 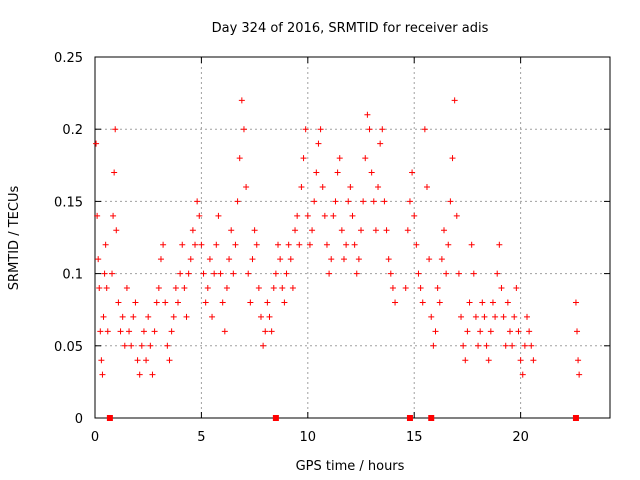 What do you see at coordinates (68, 202) in the screenshot?
I see `y-tick-label: 0.15` at bounding box center [68, 202].